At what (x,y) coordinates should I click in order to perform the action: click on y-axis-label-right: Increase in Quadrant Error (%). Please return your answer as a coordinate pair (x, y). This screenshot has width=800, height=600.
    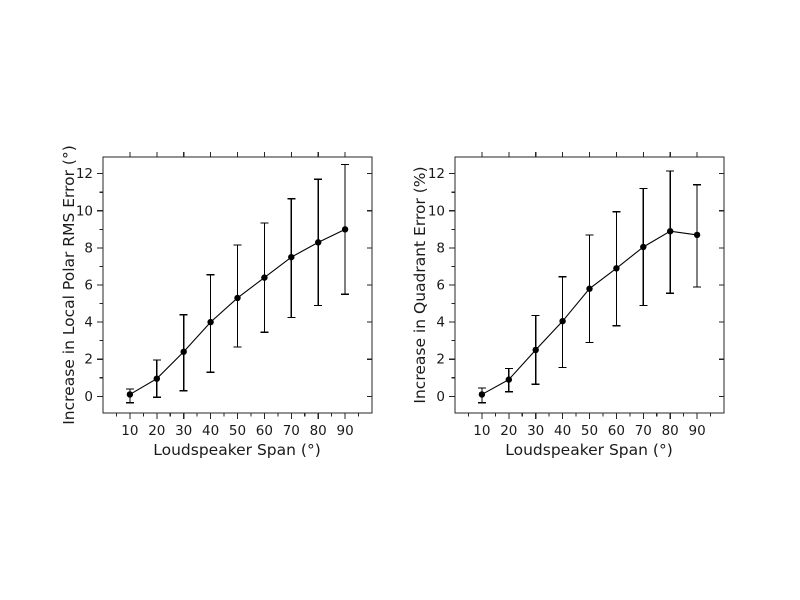
    Looking at the image, I should click on (420, 285).